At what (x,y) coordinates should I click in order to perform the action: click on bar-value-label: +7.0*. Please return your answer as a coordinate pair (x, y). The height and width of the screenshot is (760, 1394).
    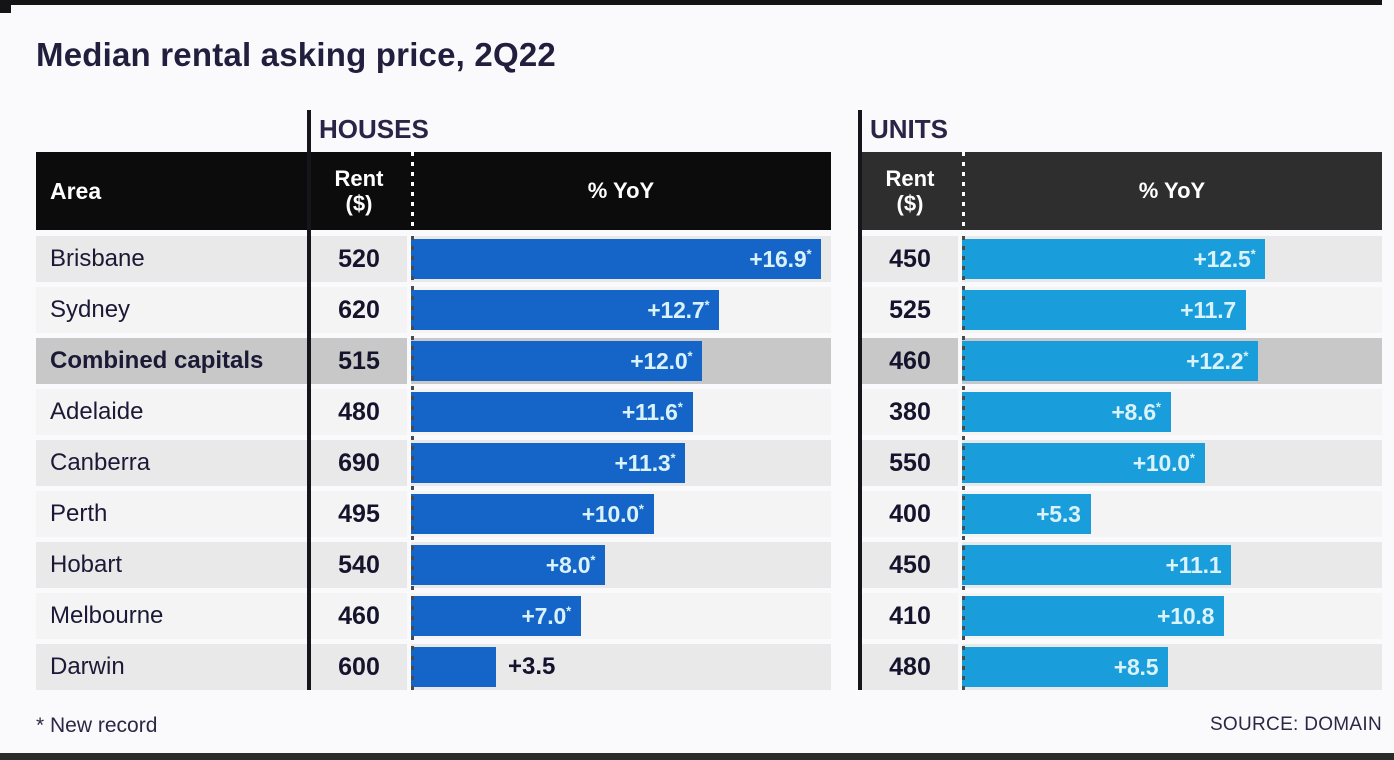
    Looking at the image, I should click on (546, 615).